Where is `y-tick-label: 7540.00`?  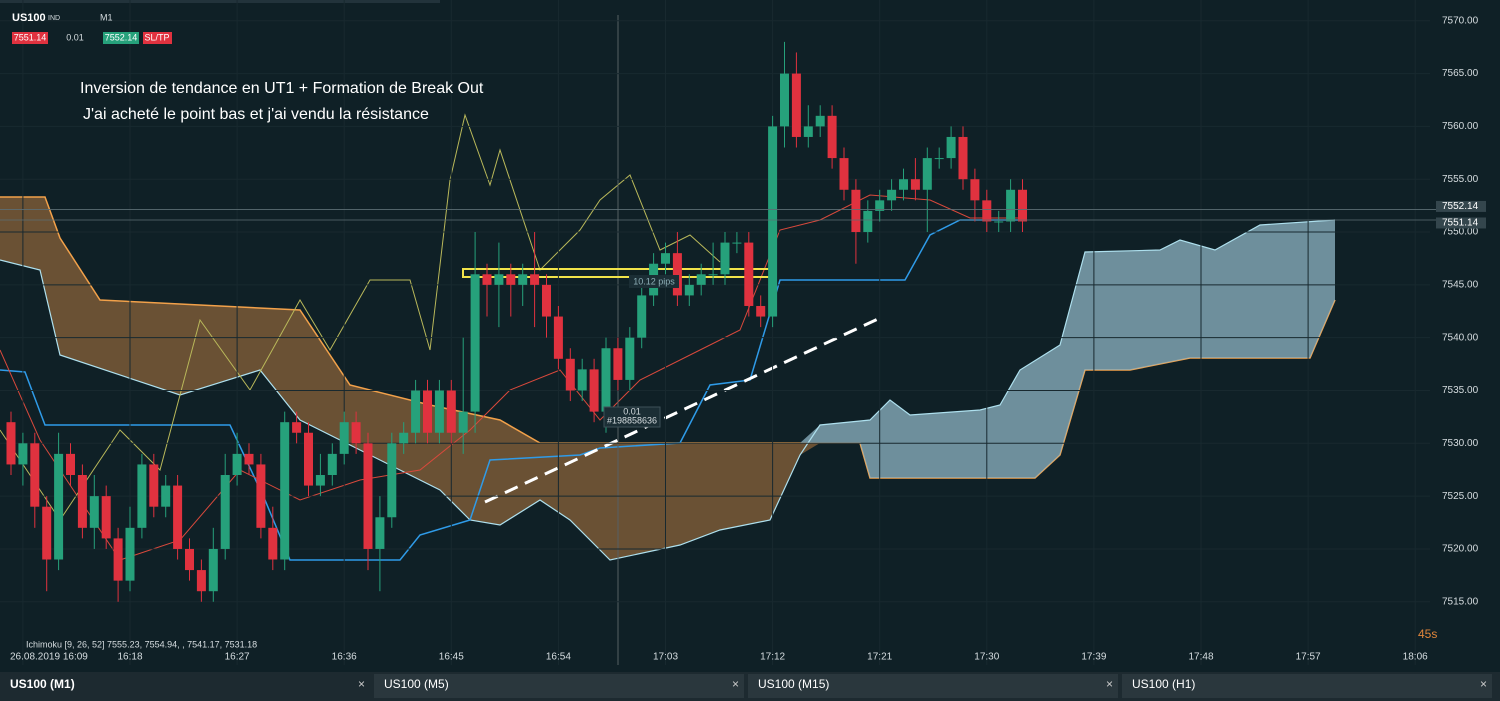 y-tick-label: 7540.00 is located at coordinates (1460, 337).